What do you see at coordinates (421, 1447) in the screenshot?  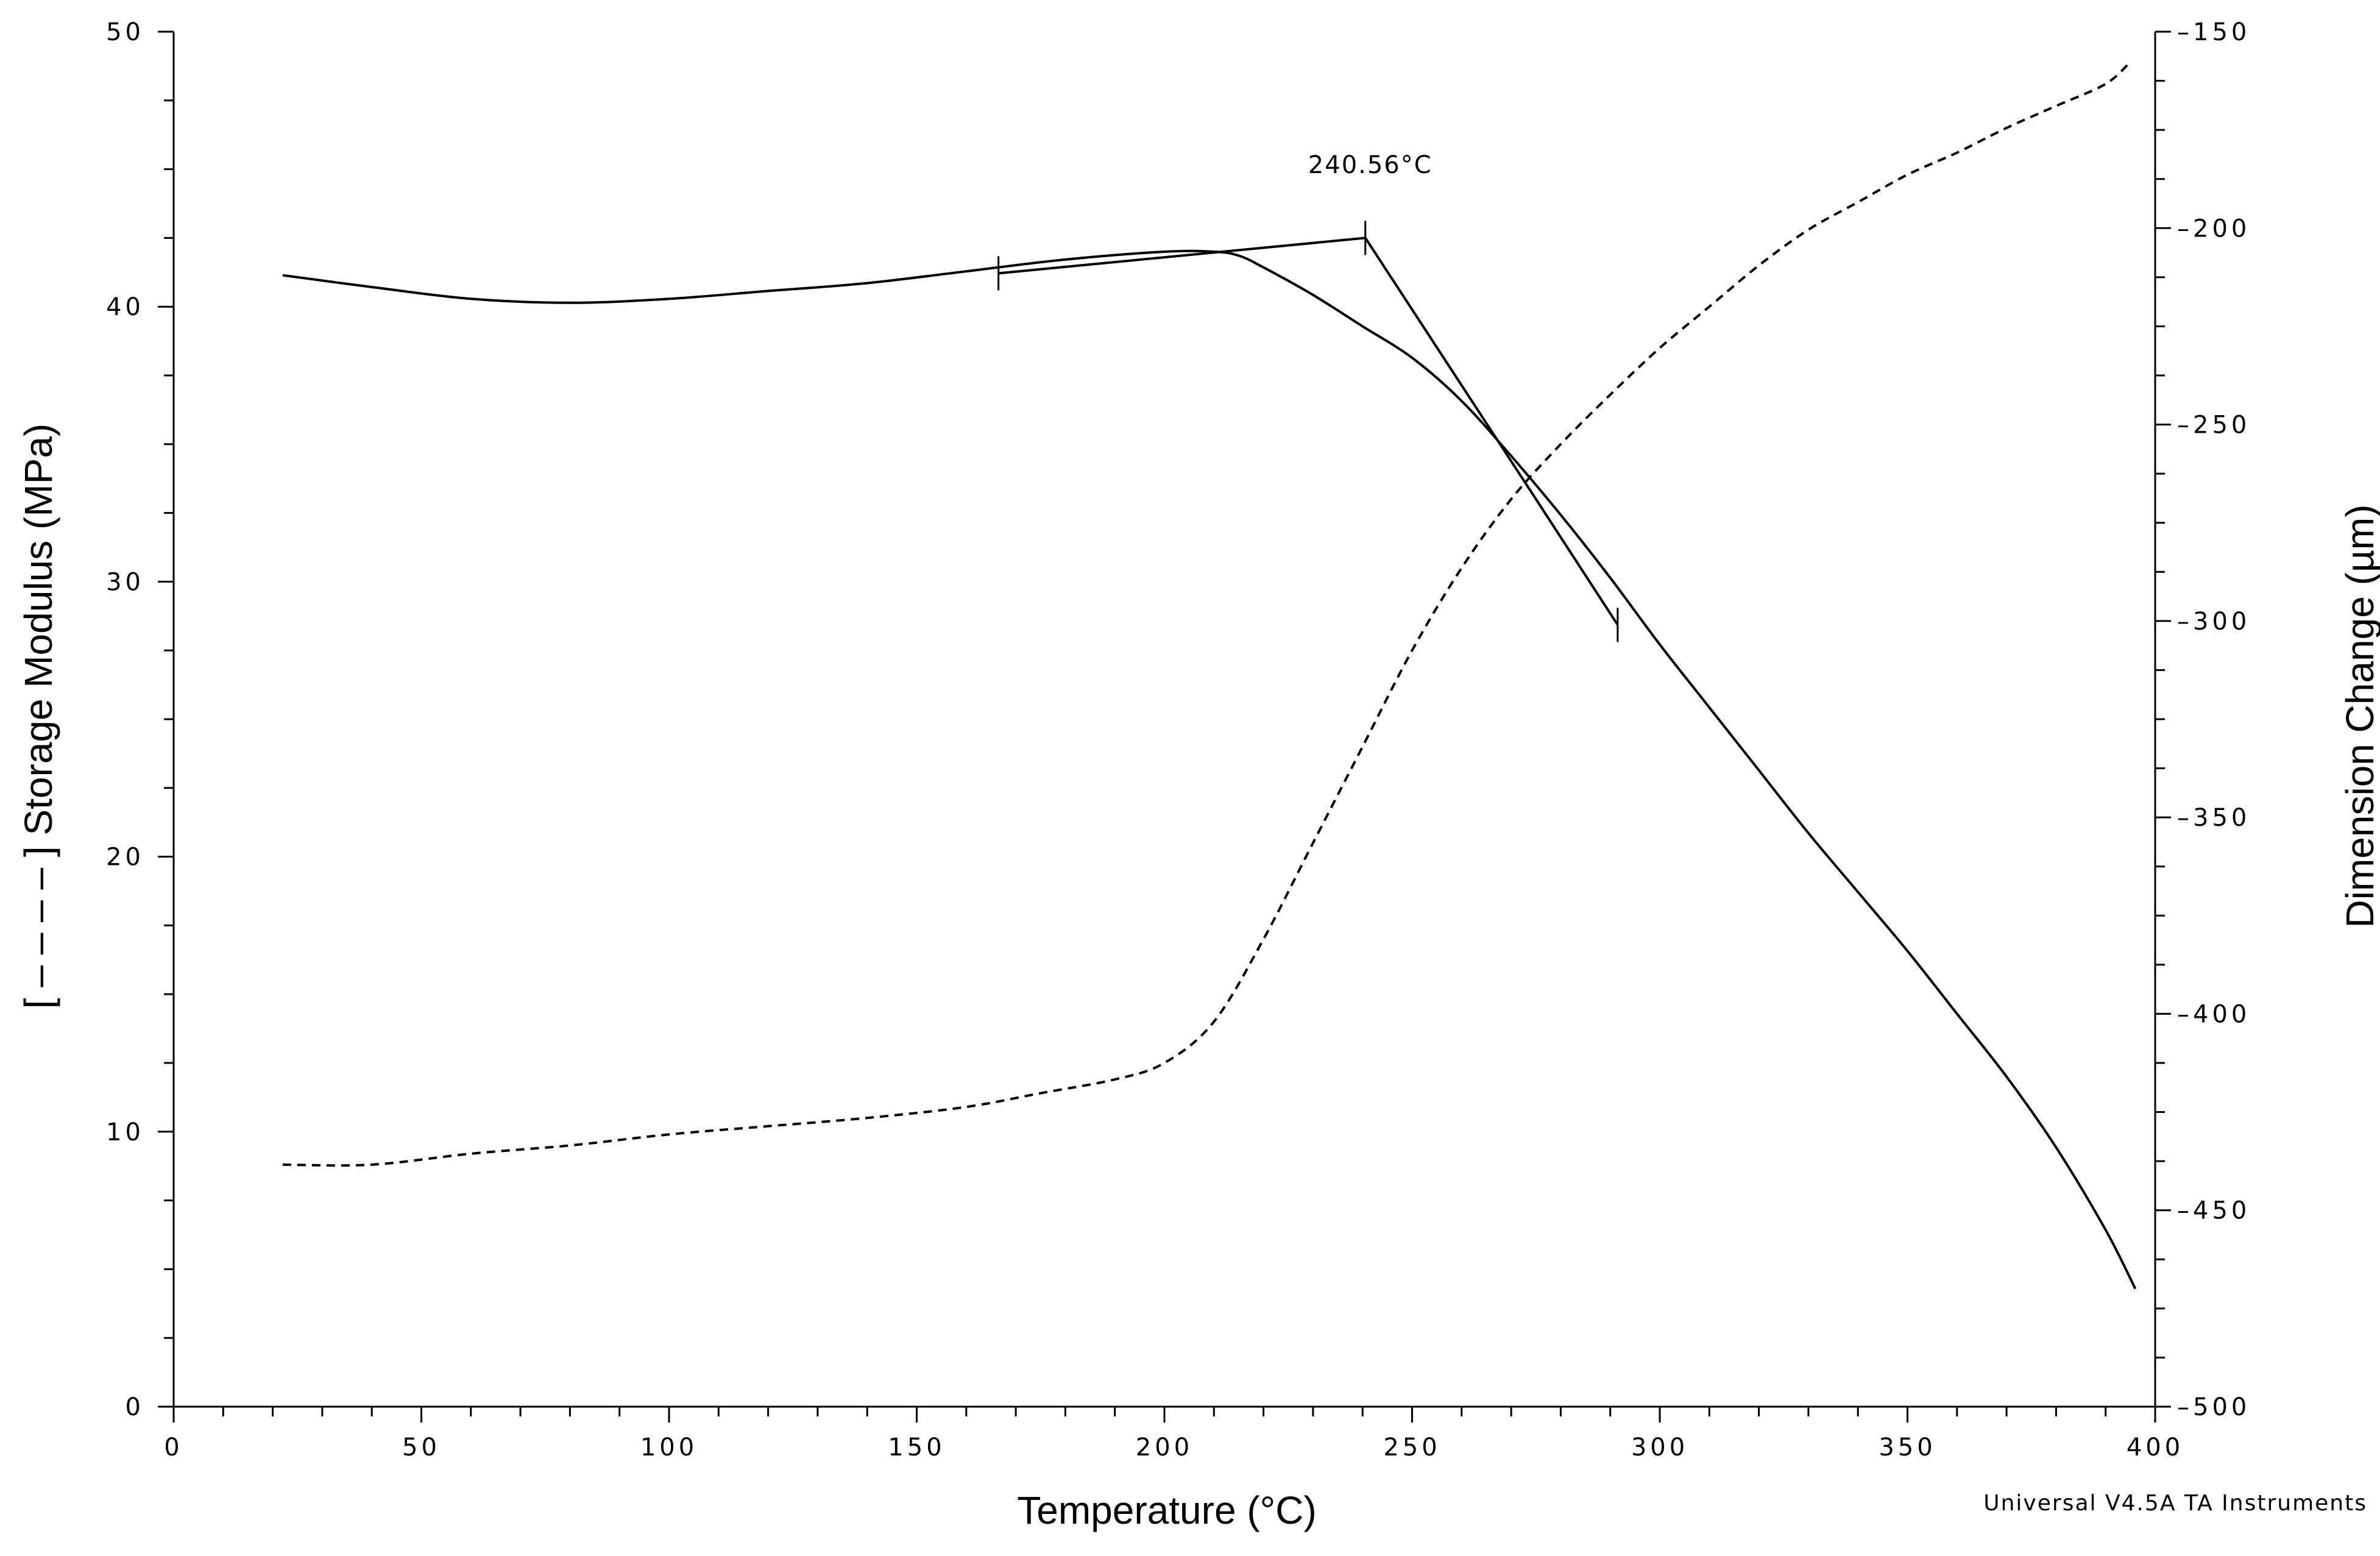 I see `x-tick-label: 50` at bounding box center [421, 1447].